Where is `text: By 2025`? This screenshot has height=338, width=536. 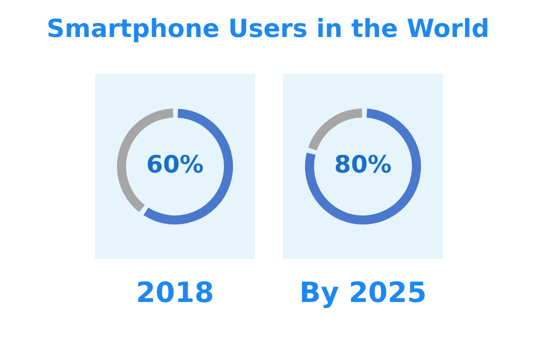
text: By 2025 is located at coordinates (363, 292).